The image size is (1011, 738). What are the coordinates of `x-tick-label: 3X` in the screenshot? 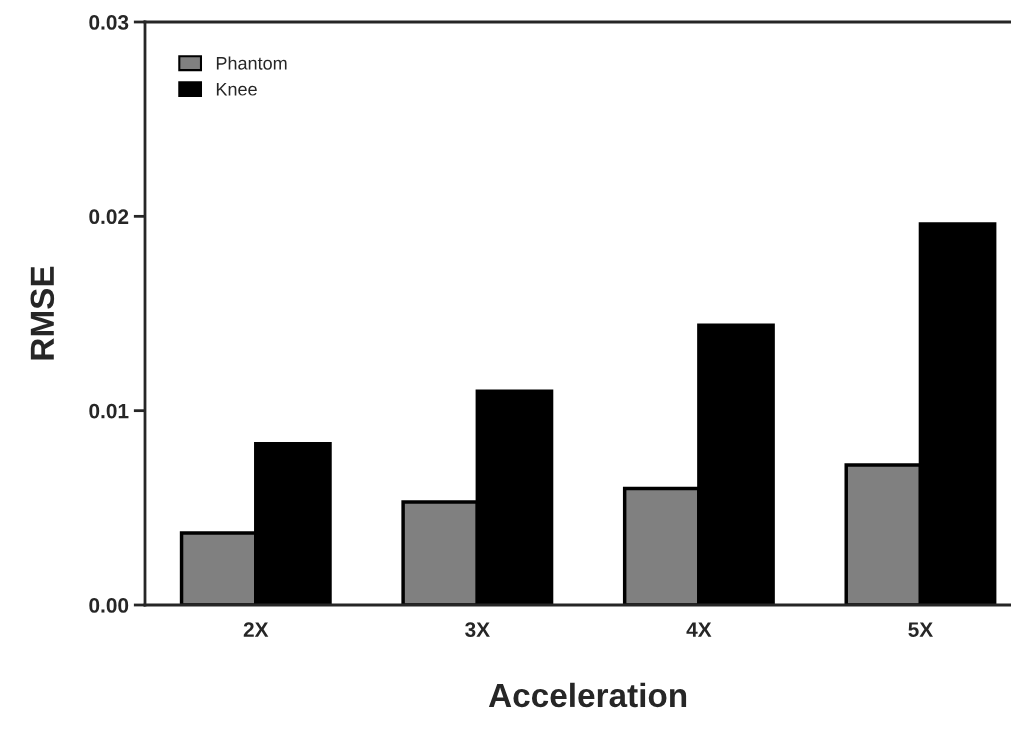 It's located at (477, 629).